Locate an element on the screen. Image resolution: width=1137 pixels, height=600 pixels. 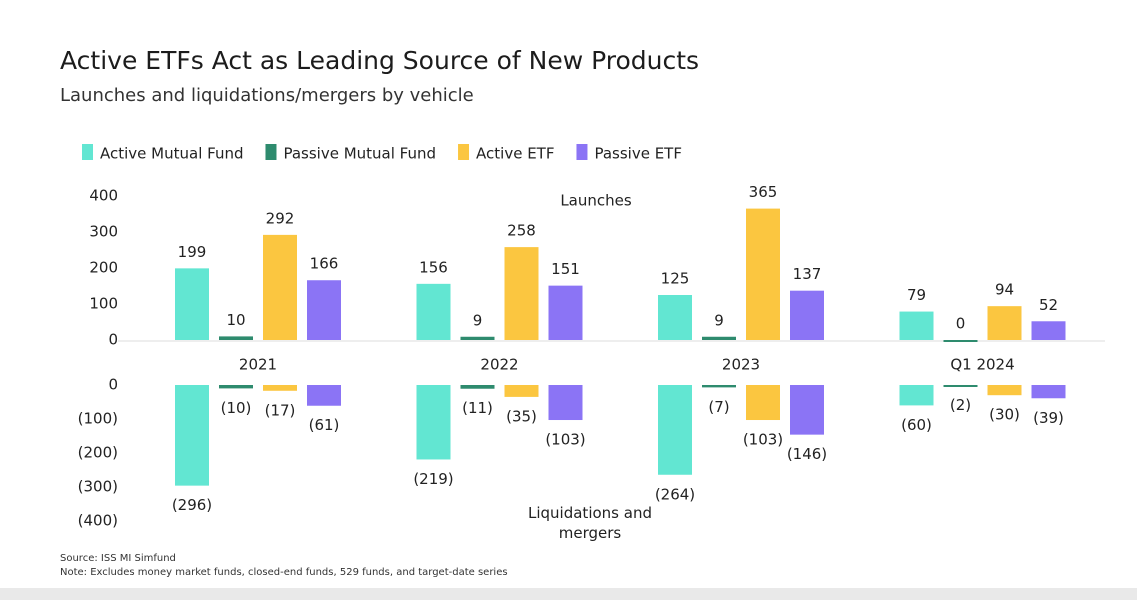
value-label: (60) is located at coordinates (916, 425).